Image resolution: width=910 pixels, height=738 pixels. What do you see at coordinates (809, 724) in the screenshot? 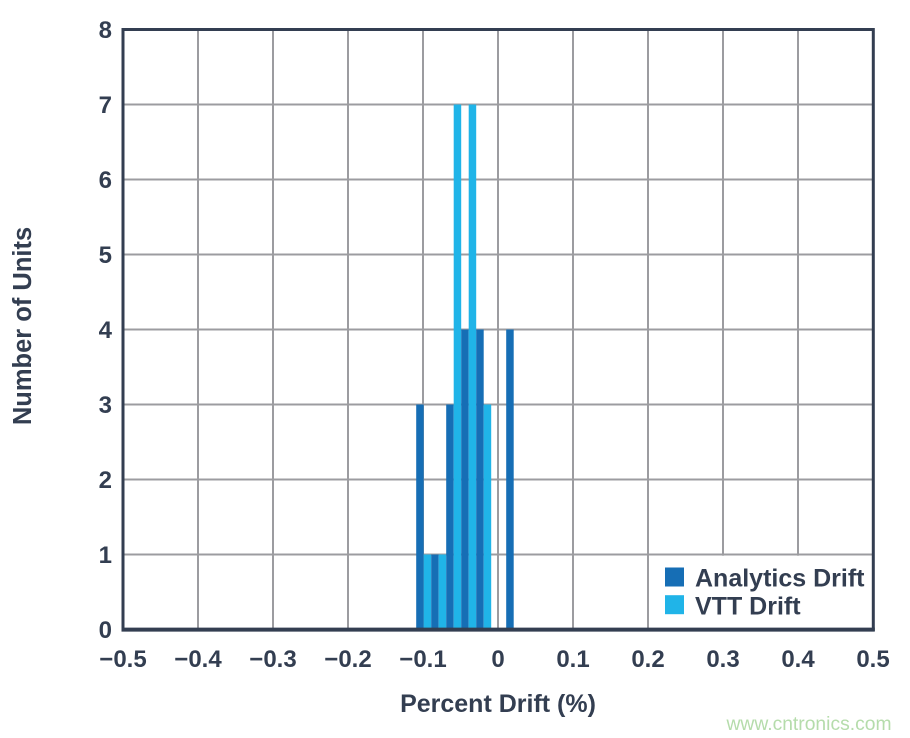
I see `svg-text: www.cntronics.com` at bounding box center [809, 724].